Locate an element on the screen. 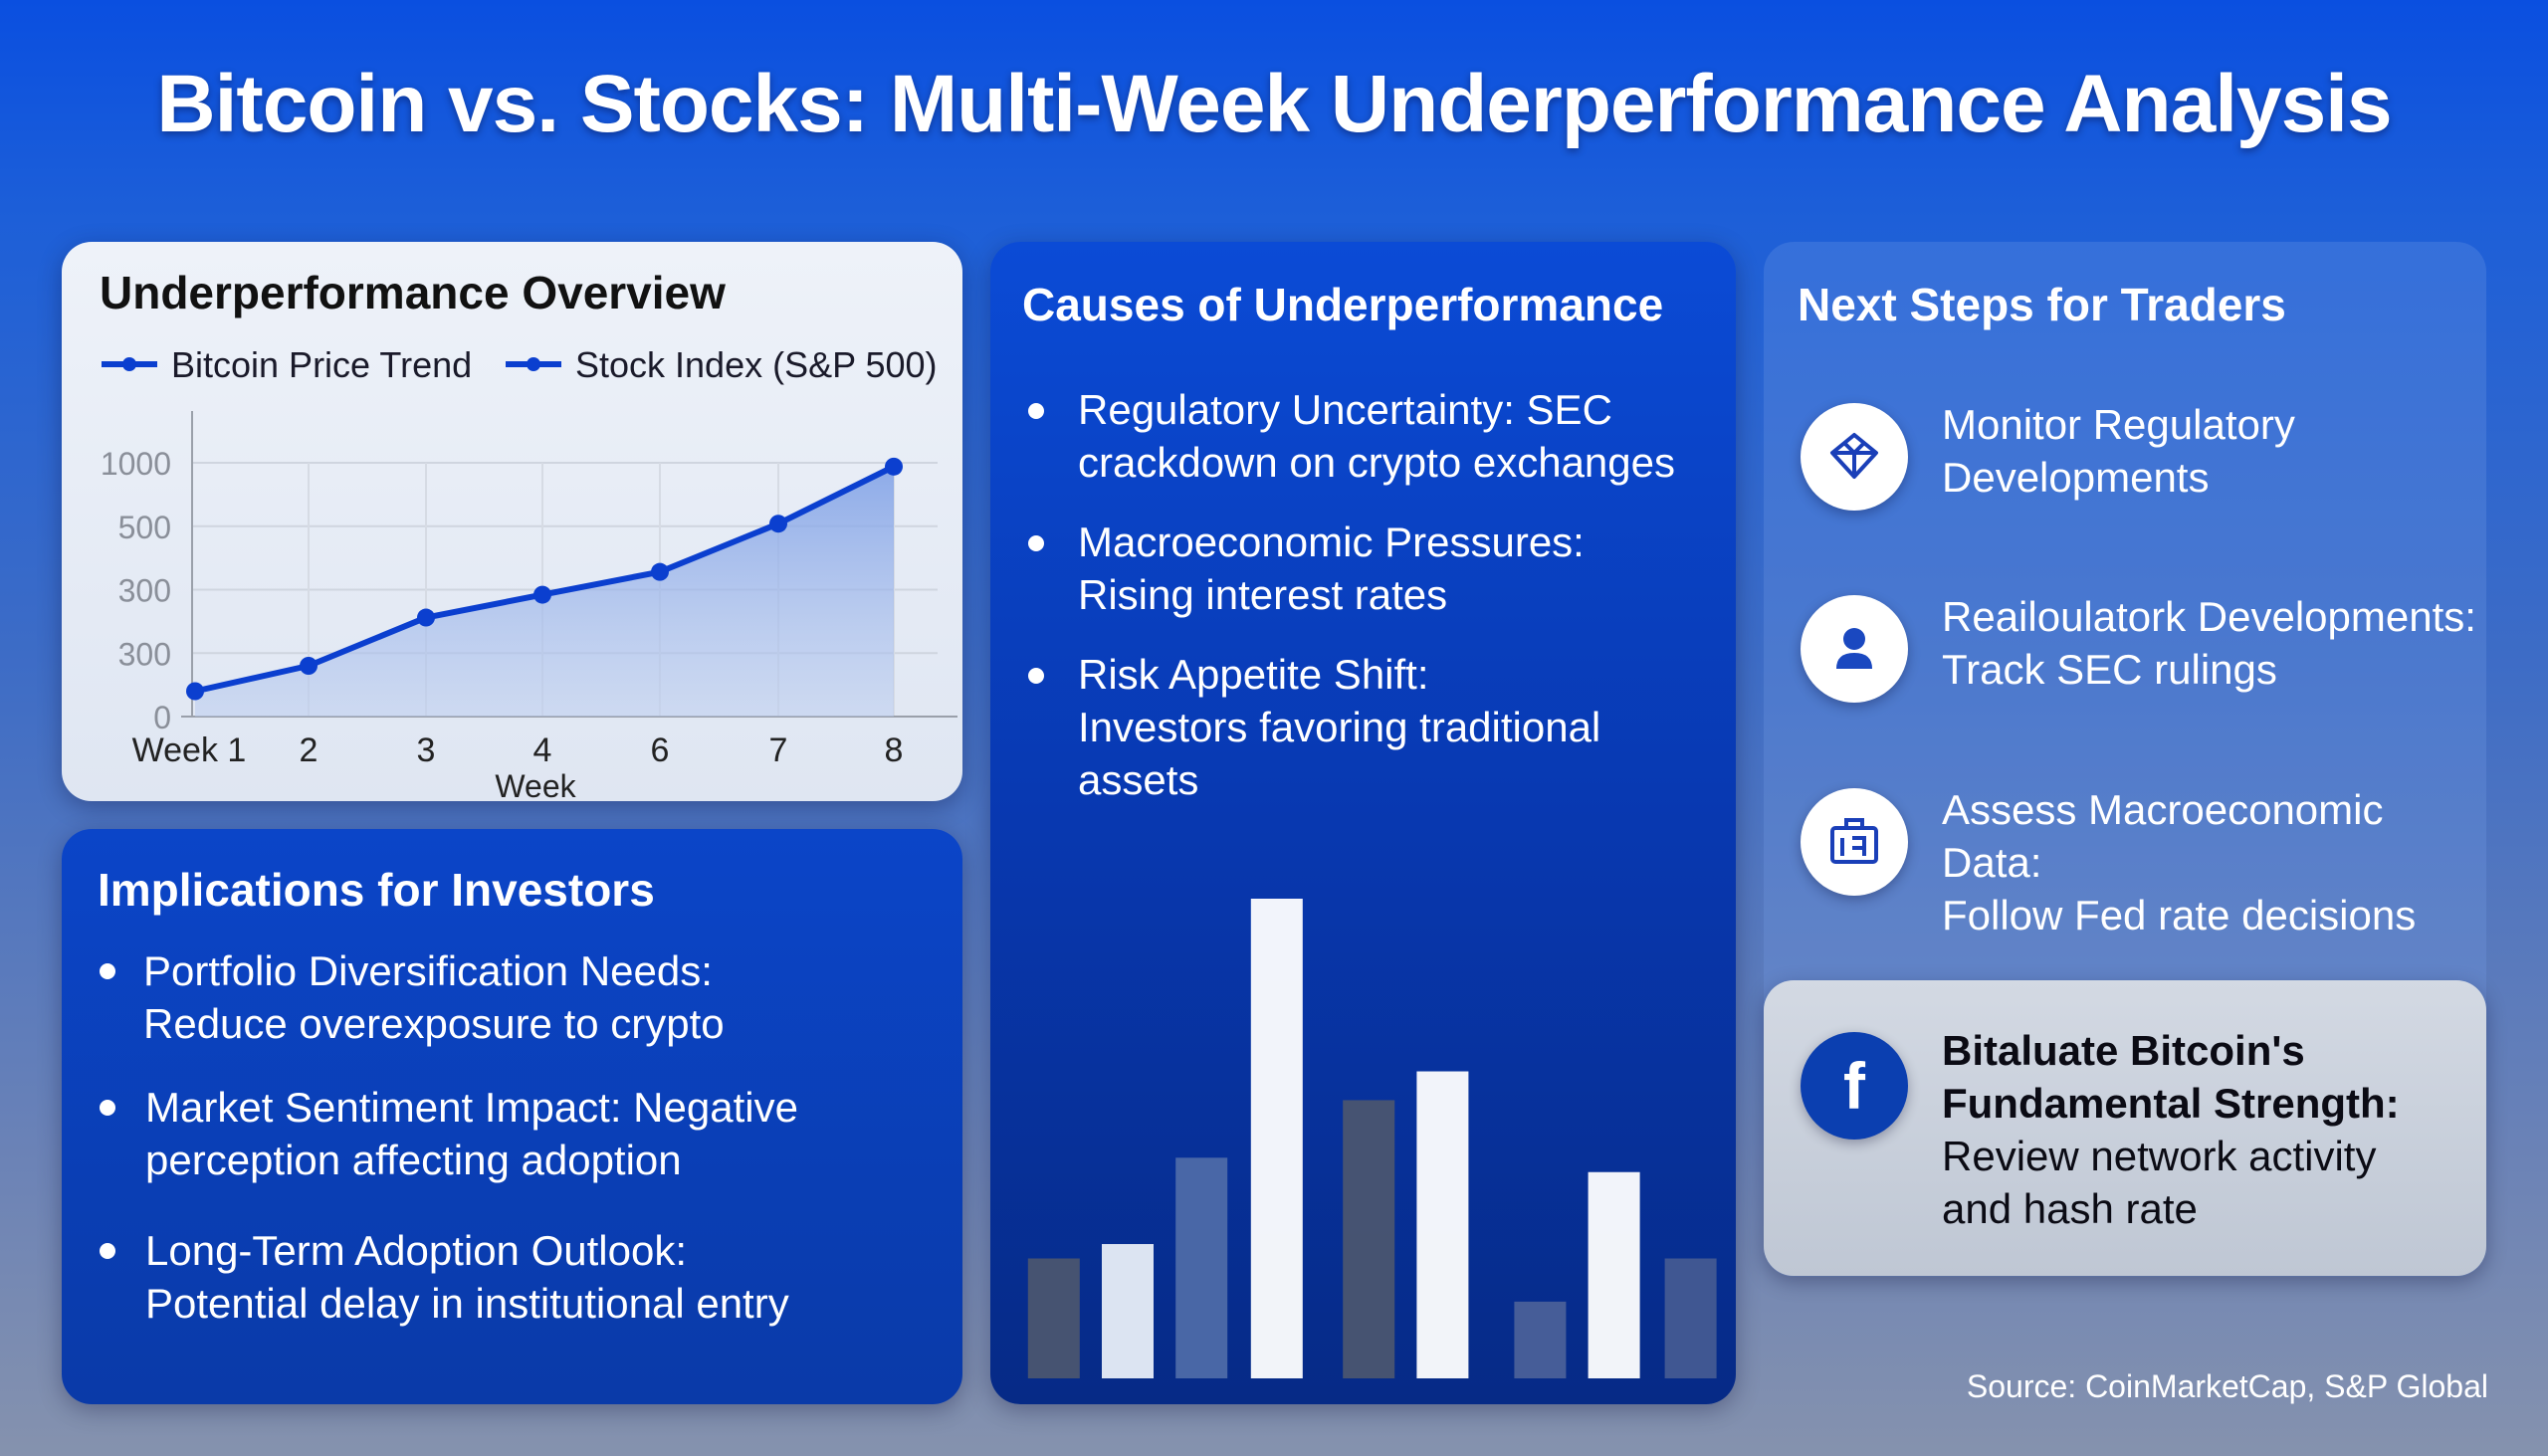 This screenshot has width=2548, height=1456. line: and hash rate is located at coordinates (2070, 1208).